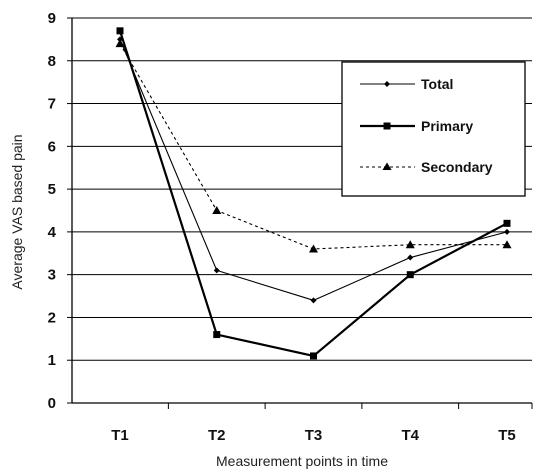  I want to click on y-tick-label-0: 0, so click(52, 403).